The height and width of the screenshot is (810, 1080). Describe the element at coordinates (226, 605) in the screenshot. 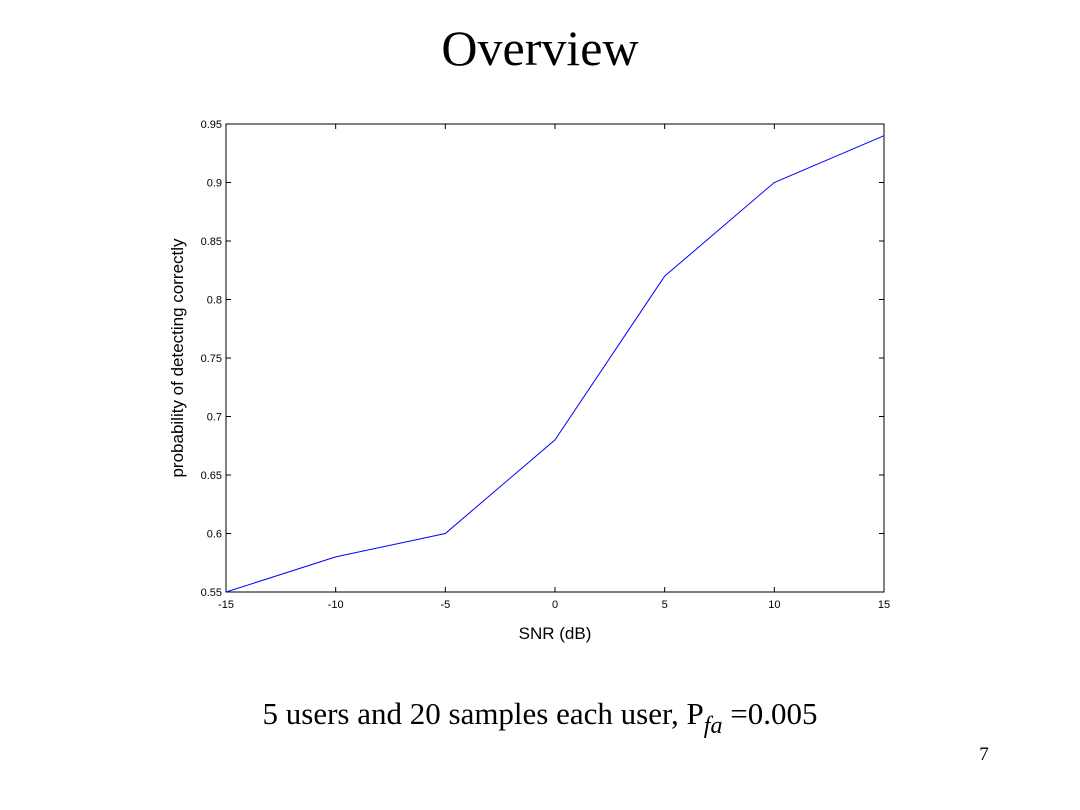

I see `x-tick-label: -15` at that location.